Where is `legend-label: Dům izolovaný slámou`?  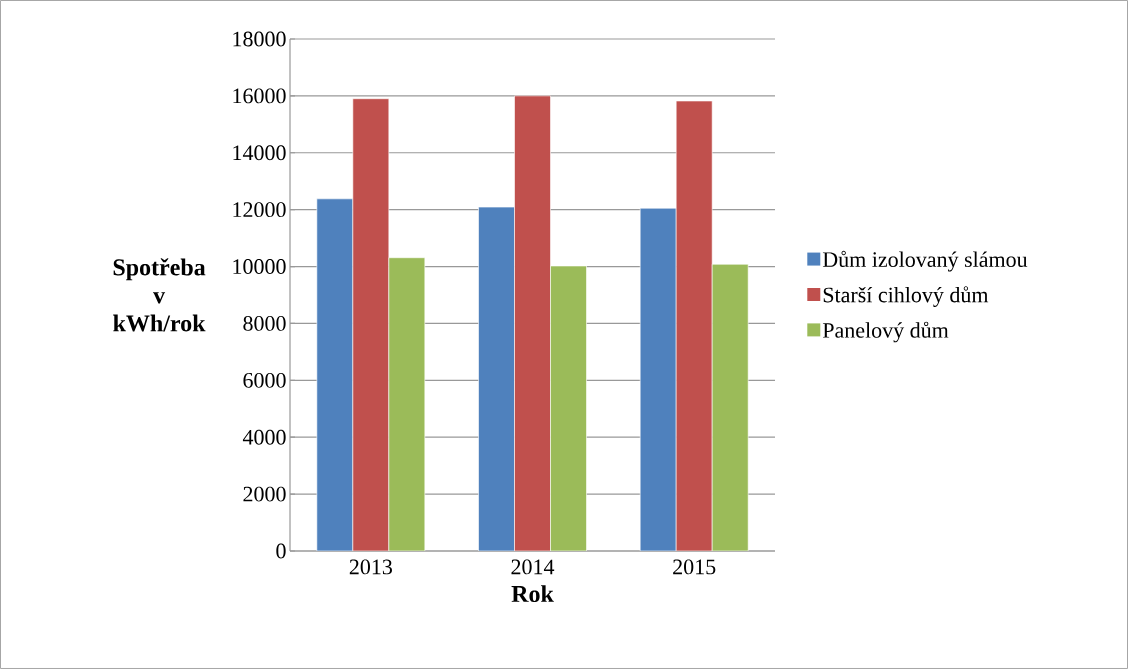
legend-label: Dům izolovaný slámou is located at coordinates (925, 261).